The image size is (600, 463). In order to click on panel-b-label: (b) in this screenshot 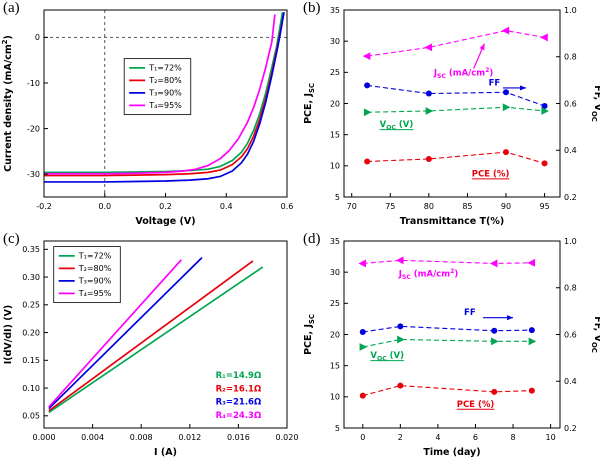, I will do `click(312, 8)`.